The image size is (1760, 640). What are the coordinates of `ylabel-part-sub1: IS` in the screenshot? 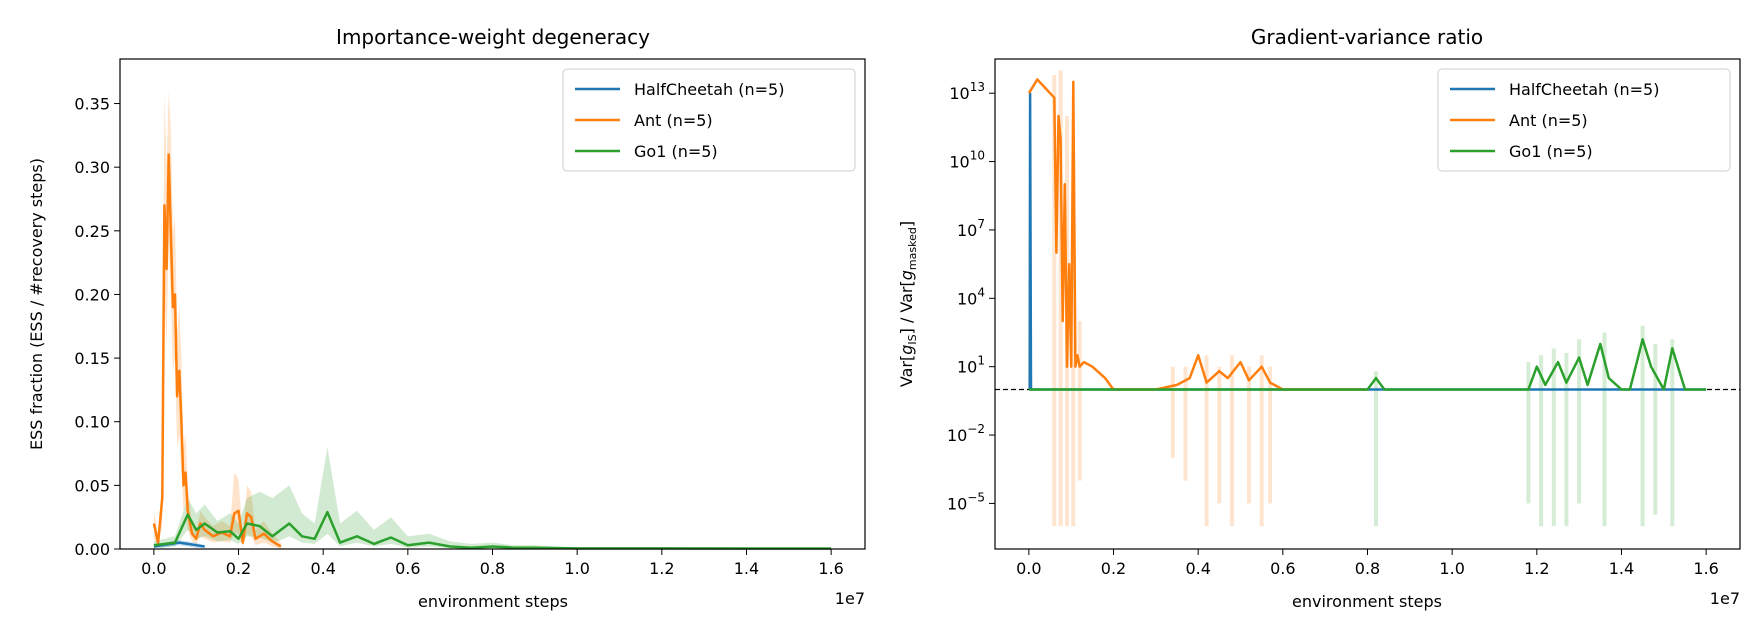 It's located at (912, 339).